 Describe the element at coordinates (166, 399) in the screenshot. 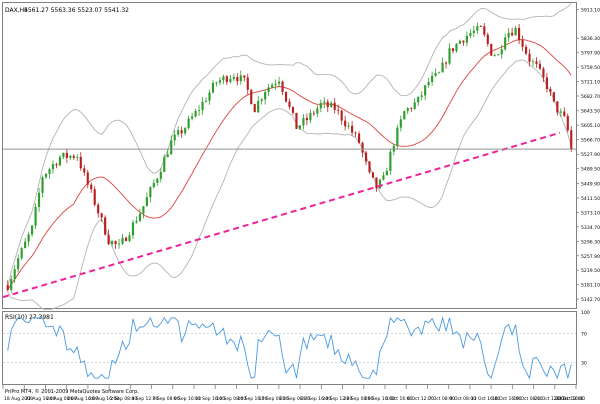

I see `time-tick-label: 7 Sep 08:00` at that location.